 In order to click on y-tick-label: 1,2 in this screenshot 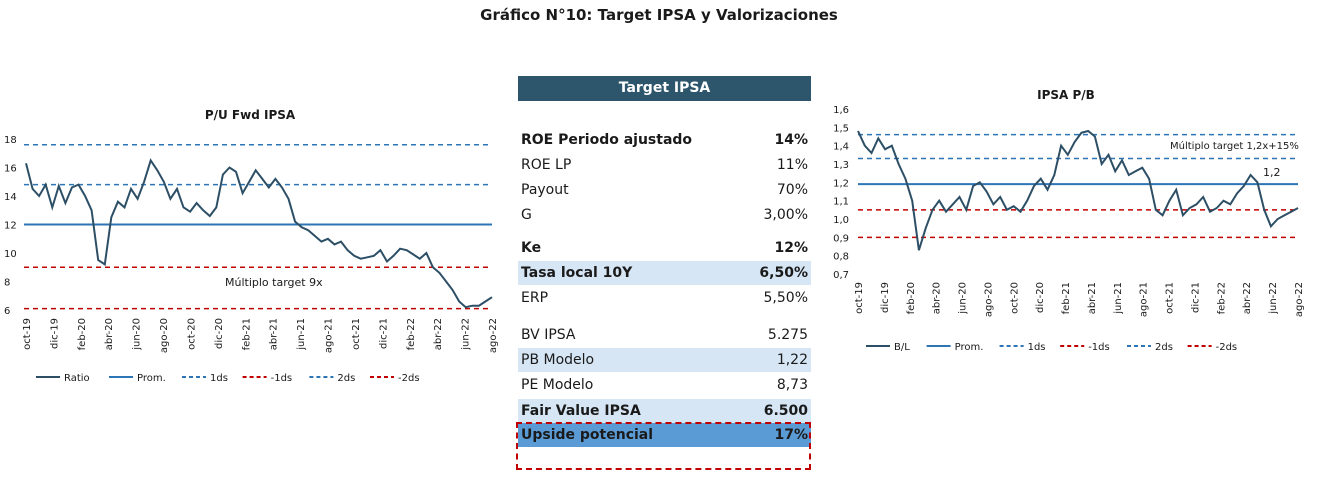, I will do `click(841, 183)`.